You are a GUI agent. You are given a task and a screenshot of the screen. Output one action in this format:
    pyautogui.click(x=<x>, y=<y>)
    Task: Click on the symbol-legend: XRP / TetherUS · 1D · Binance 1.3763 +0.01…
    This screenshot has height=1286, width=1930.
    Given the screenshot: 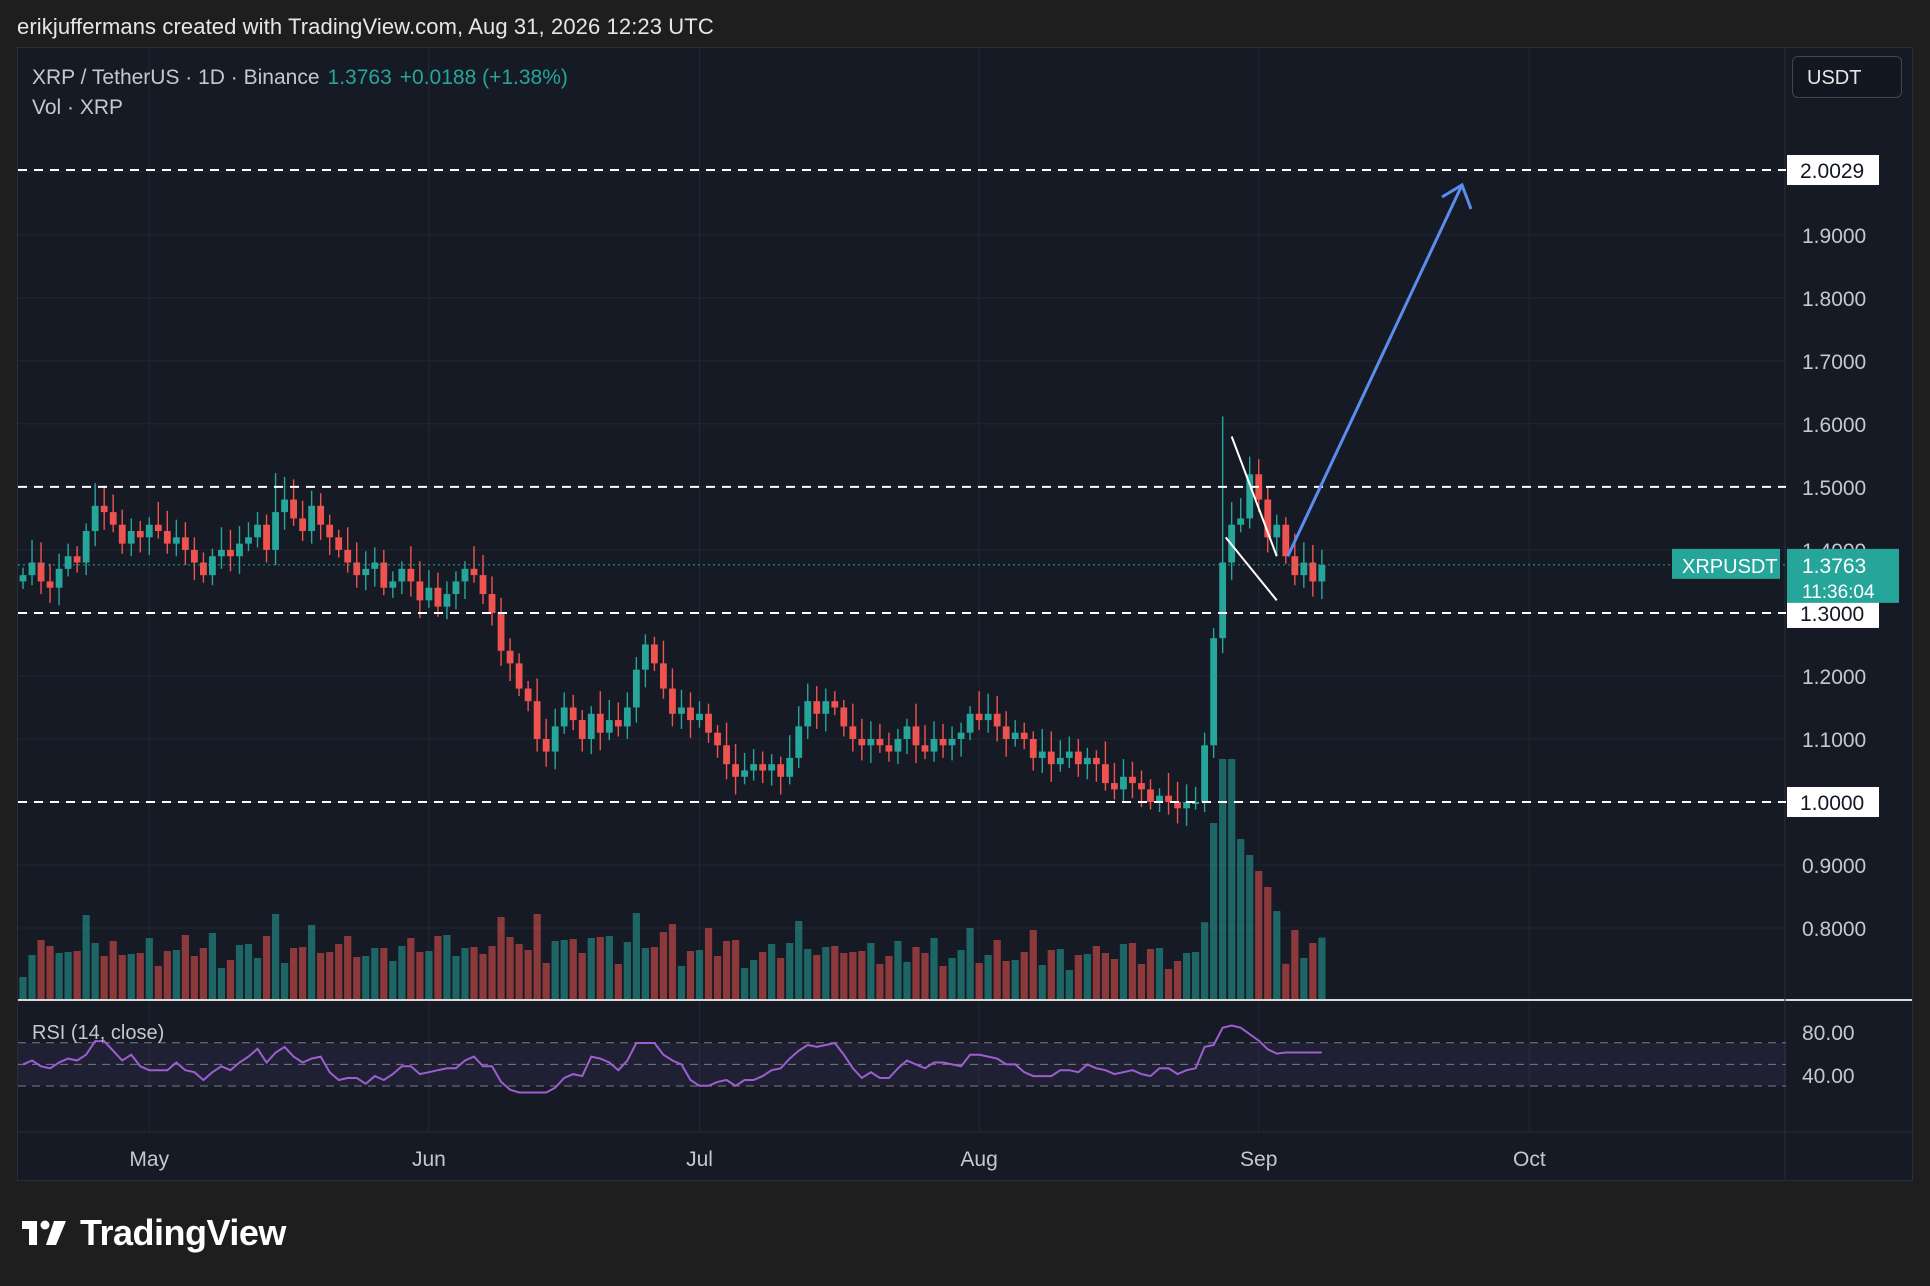 What is the action you would take?
    pyautogui.click(x=300, y=78)
    